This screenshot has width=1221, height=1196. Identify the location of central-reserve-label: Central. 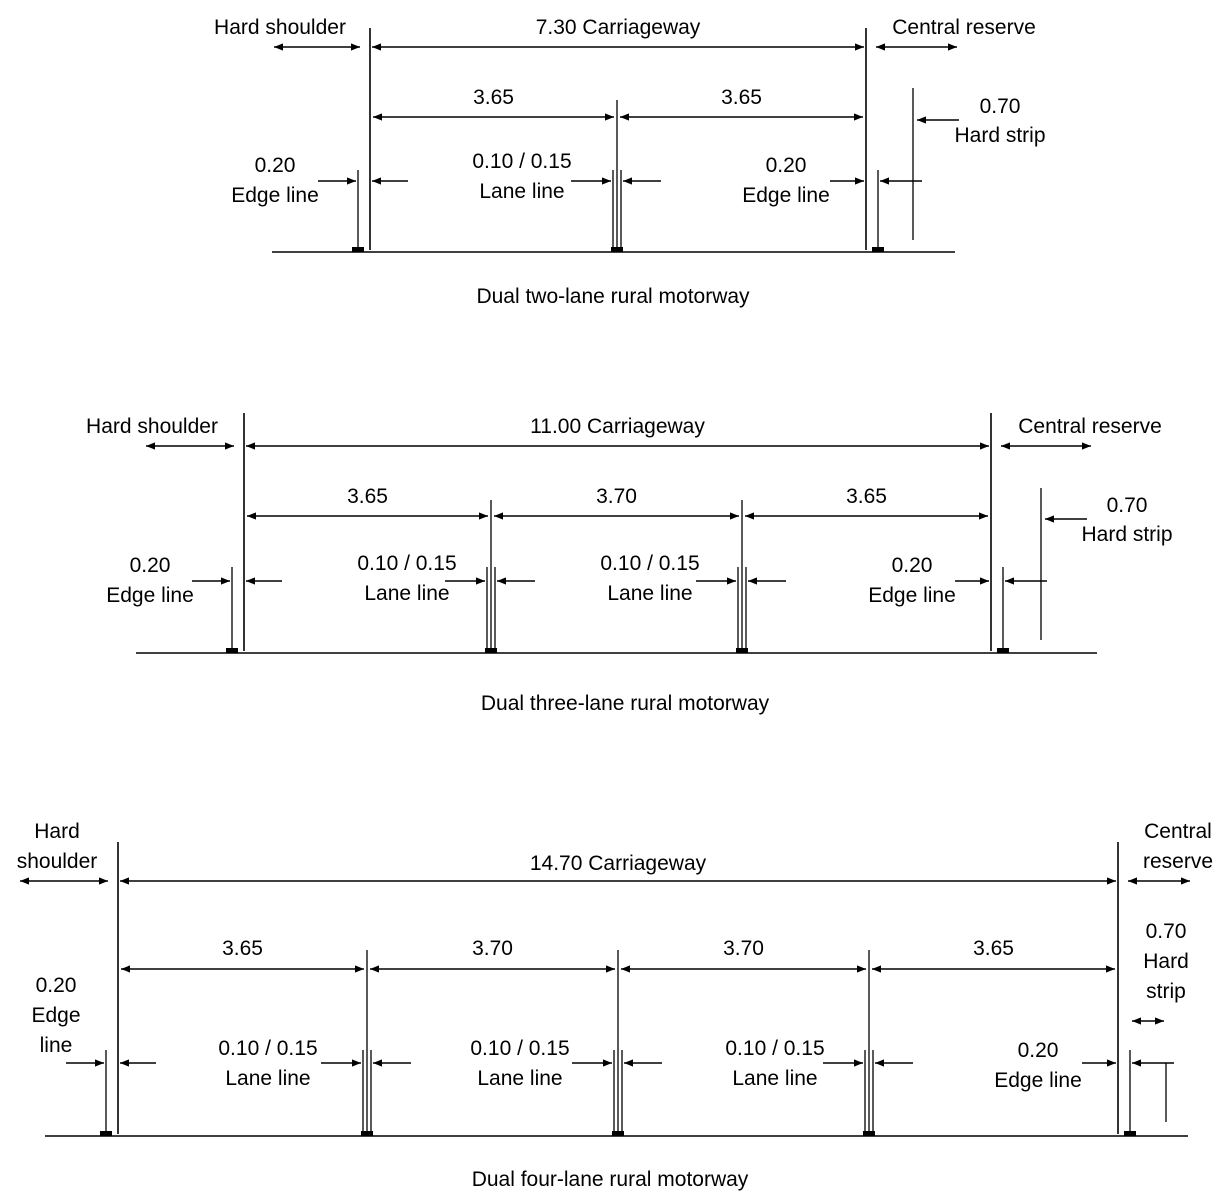
(1178, 831).